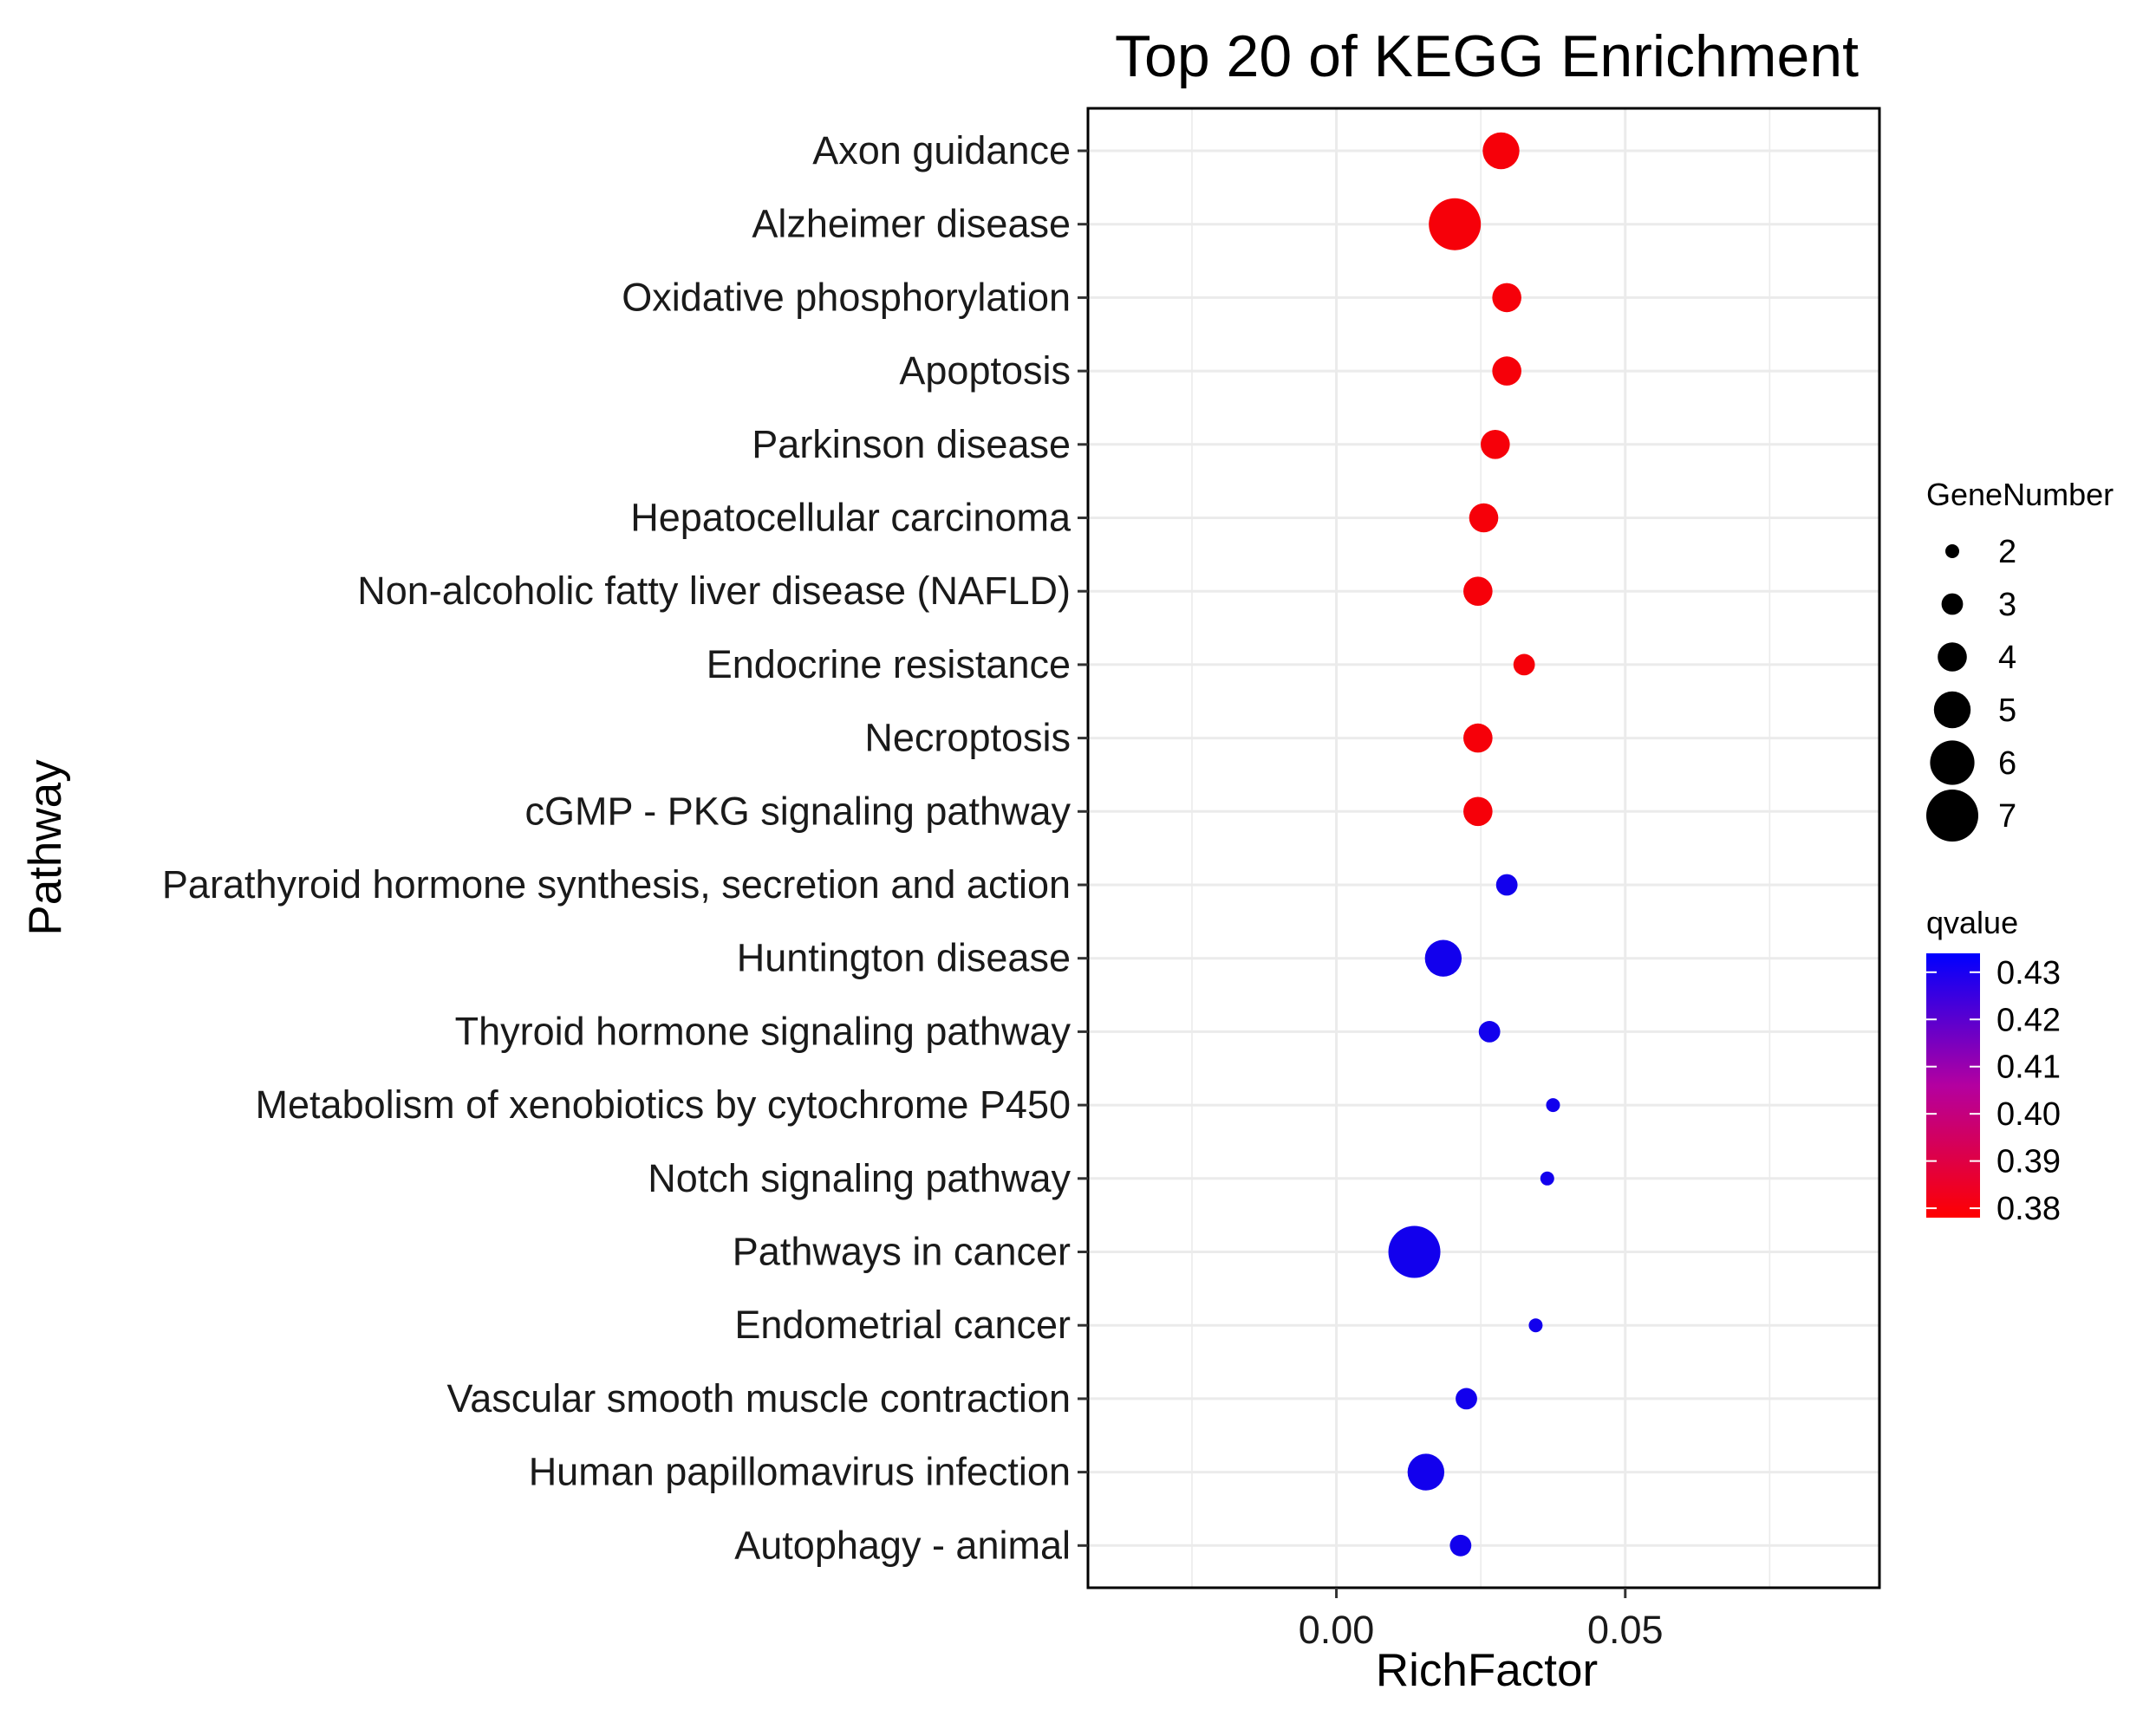 This screenshot has height=1716, width=2156. What do you see at coordinates (851, 518) in the screenshot?
I see `pathway-label: Hepatocellular carcinoma` at bounding box center [851, 518].